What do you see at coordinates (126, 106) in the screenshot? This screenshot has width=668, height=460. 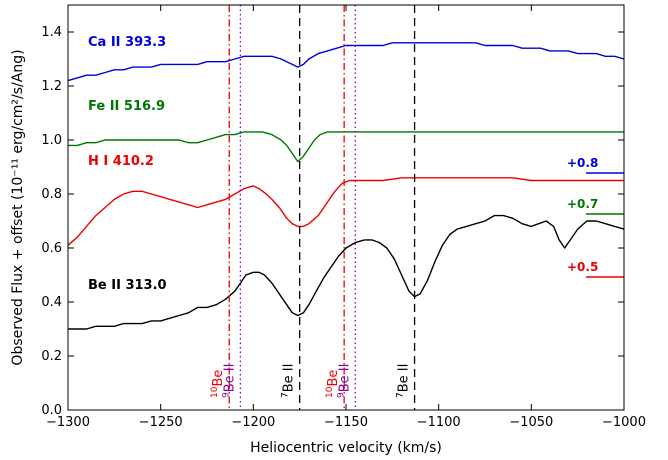 I see `series-name-label-1: Fe II 516.9` at bounding box center [126, 106].